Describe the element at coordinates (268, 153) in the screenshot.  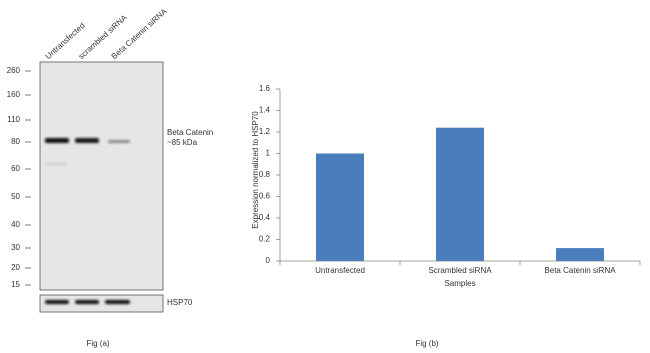
I see `y-tick-label: 1` at that location.